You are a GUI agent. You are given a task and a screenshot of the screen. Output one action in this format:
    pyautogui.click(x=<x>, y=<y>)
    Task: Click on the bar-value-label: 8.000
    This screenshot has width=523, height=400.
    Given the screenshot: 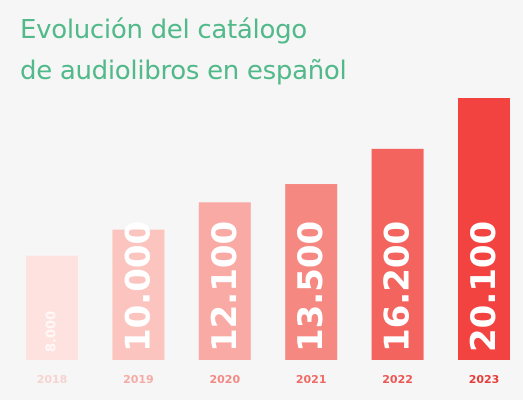 What is the action you would take?
    pyautogui.click(x=52, y=331)
    